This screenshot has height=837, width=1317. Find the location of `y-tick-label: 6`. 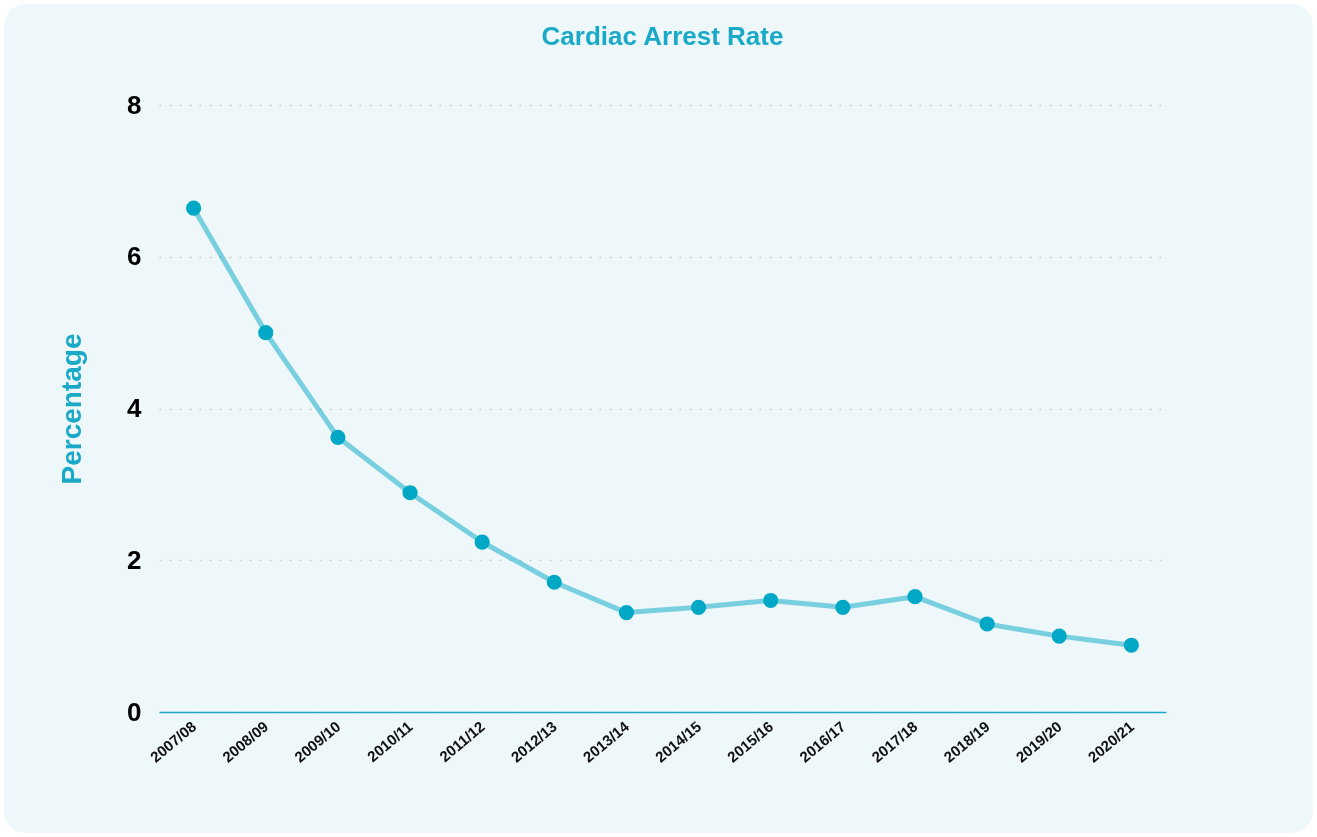

y-tick-label: 6 is located at coordinates (134, 256).